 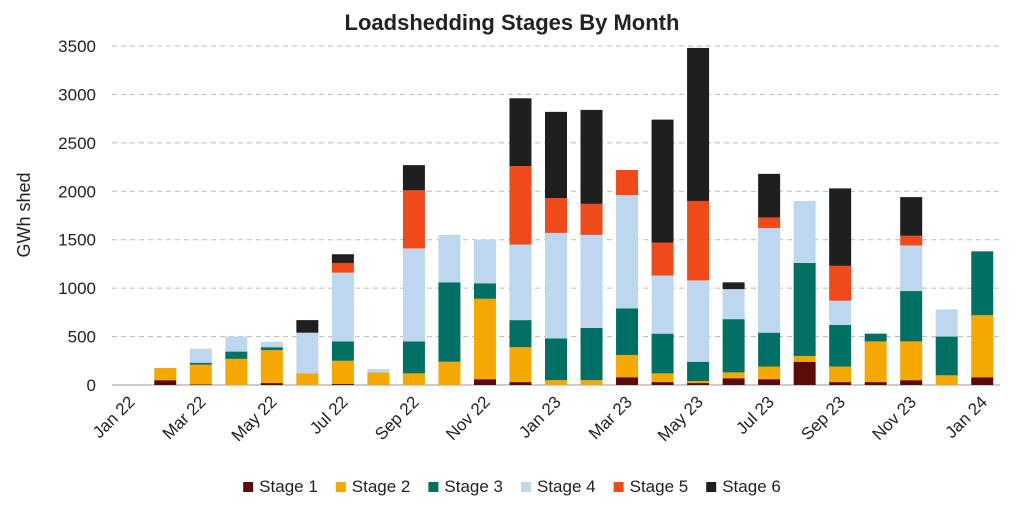 What do you see at coordinates (24, 214) in the screenshot?
I see `y-axis-label: GWh shed` at bounding box center [24, 214].